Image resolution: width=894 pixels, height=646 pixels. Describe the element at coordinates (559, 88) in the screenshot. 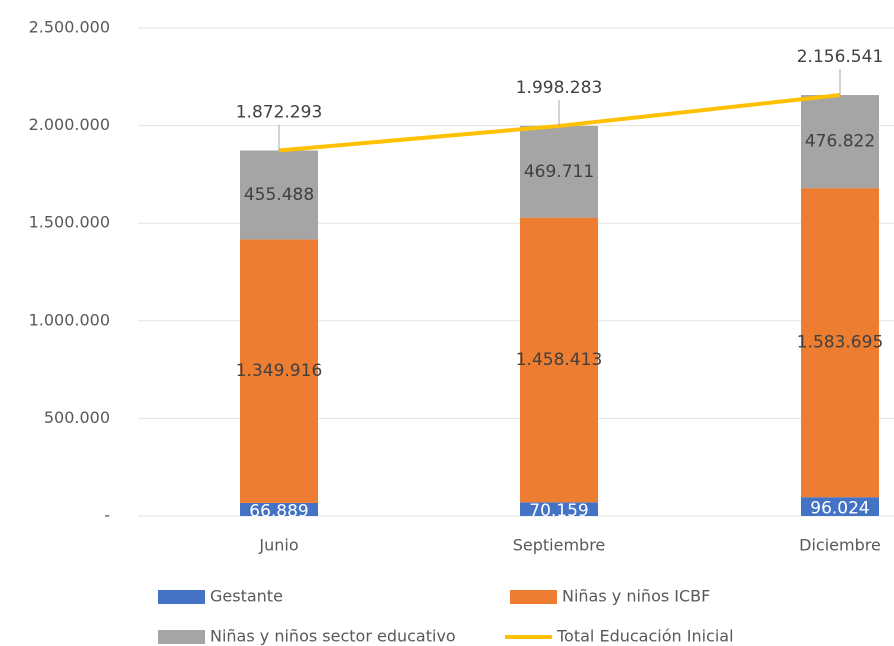

I see `data-label: 1.998.283` at that location.